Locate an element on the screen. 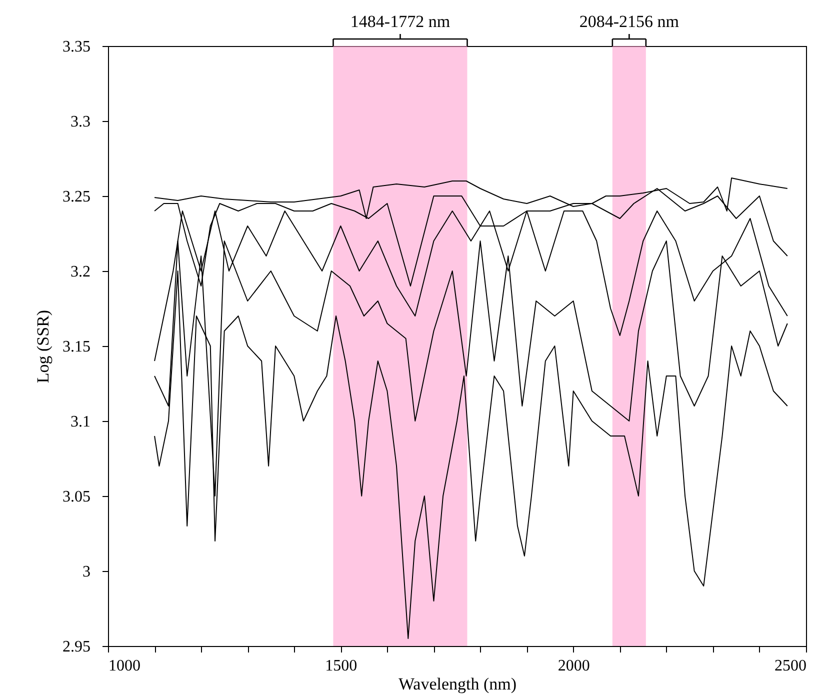  y-tick-label: 3 is located at coordinates (86, 572).